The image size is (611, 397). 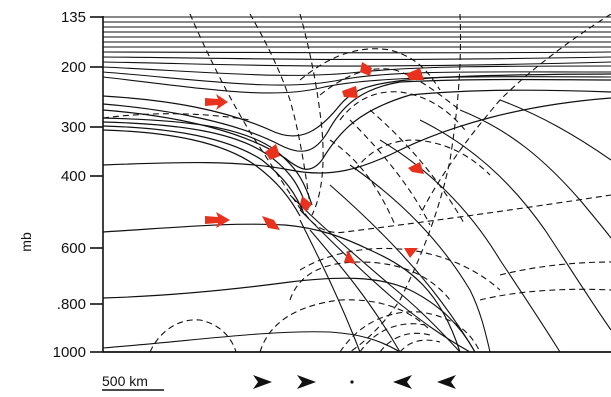 I want to click on convergence-arrows, so click(x=354, y=382).